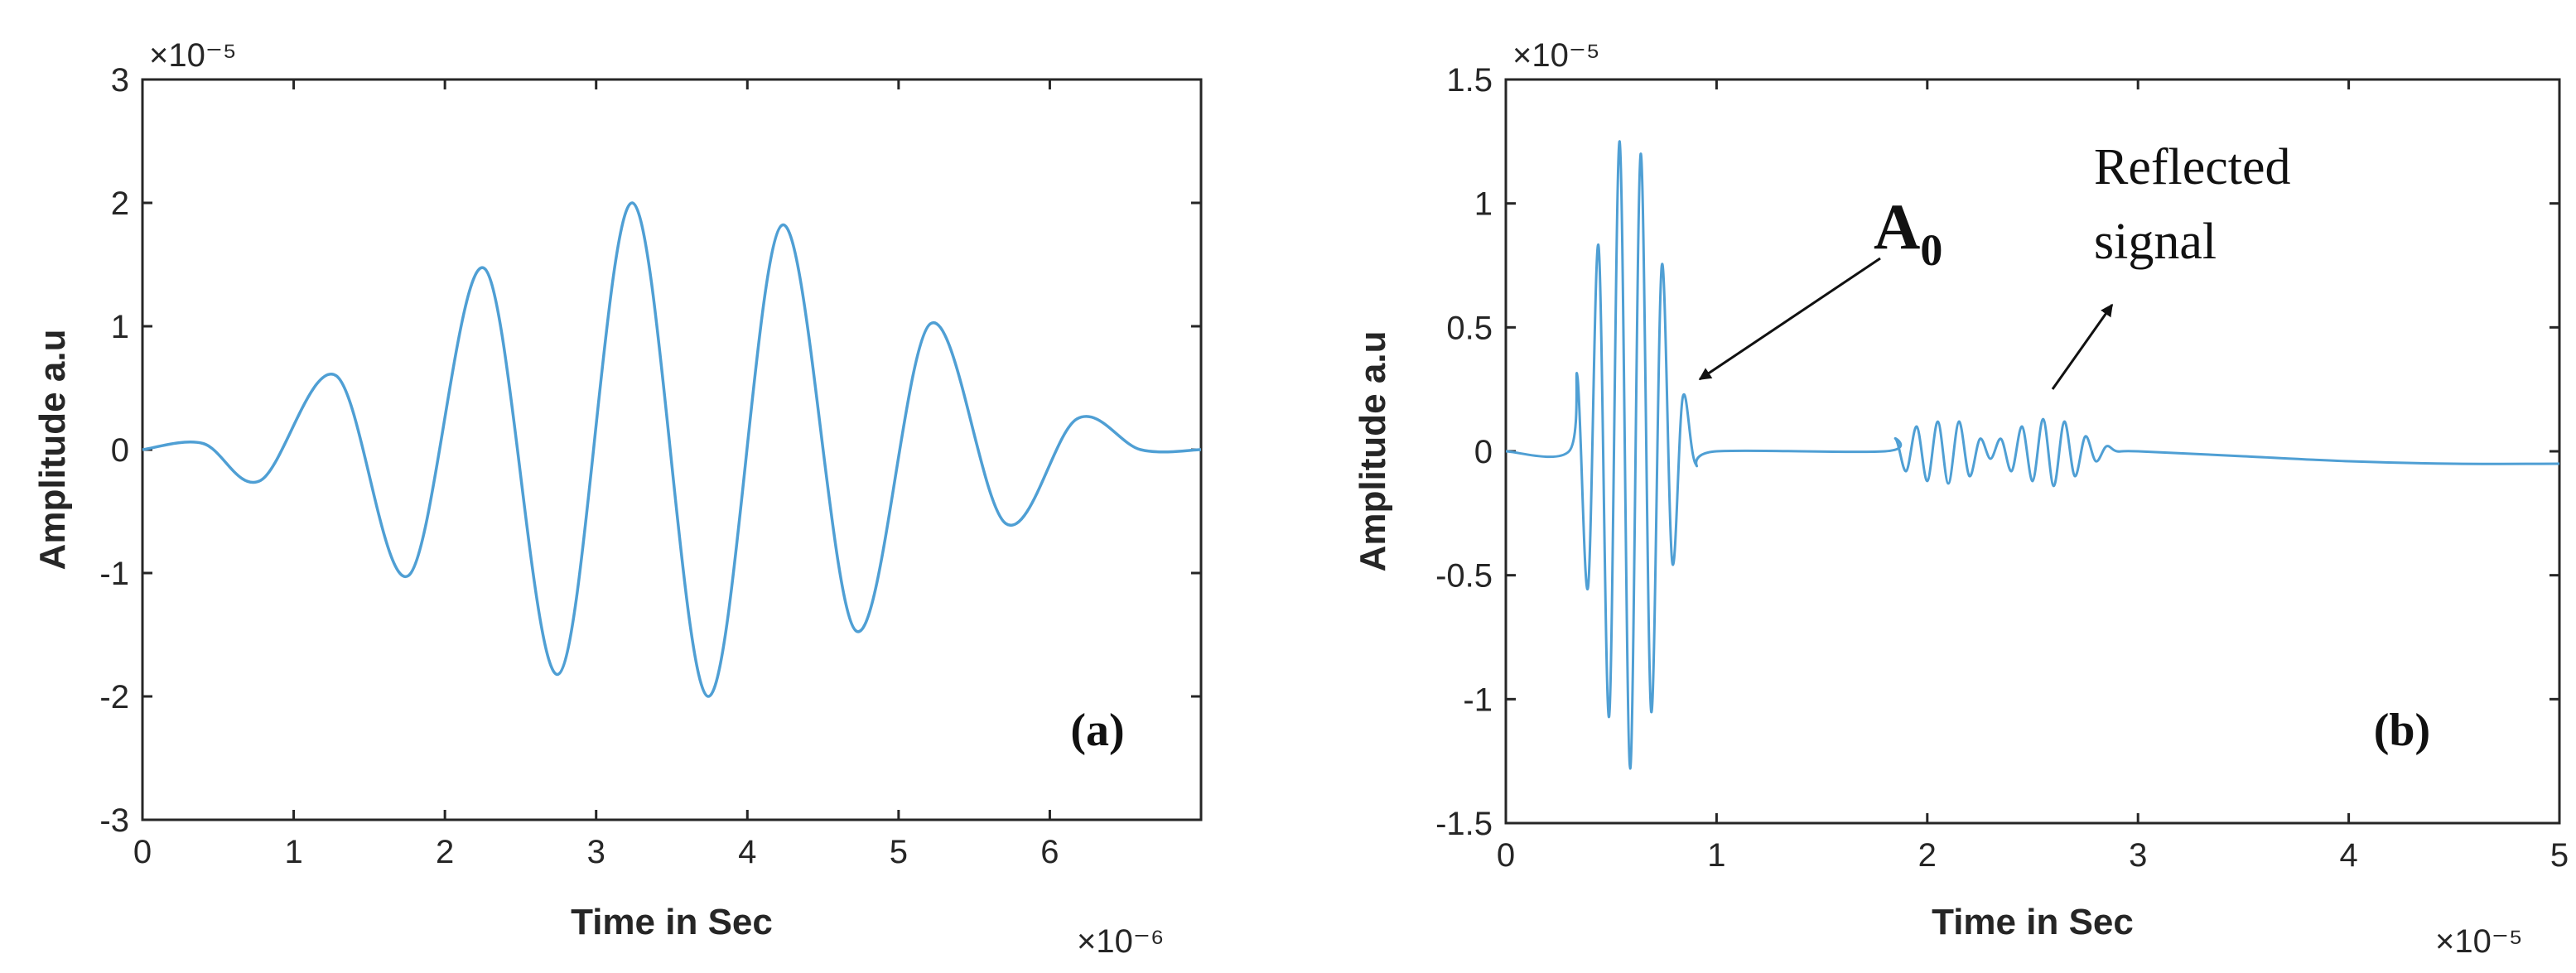  Describe the element at coordinates (1478, 700) in the screenshot. I see `chart-b-y-tick-label: -1` at that location.